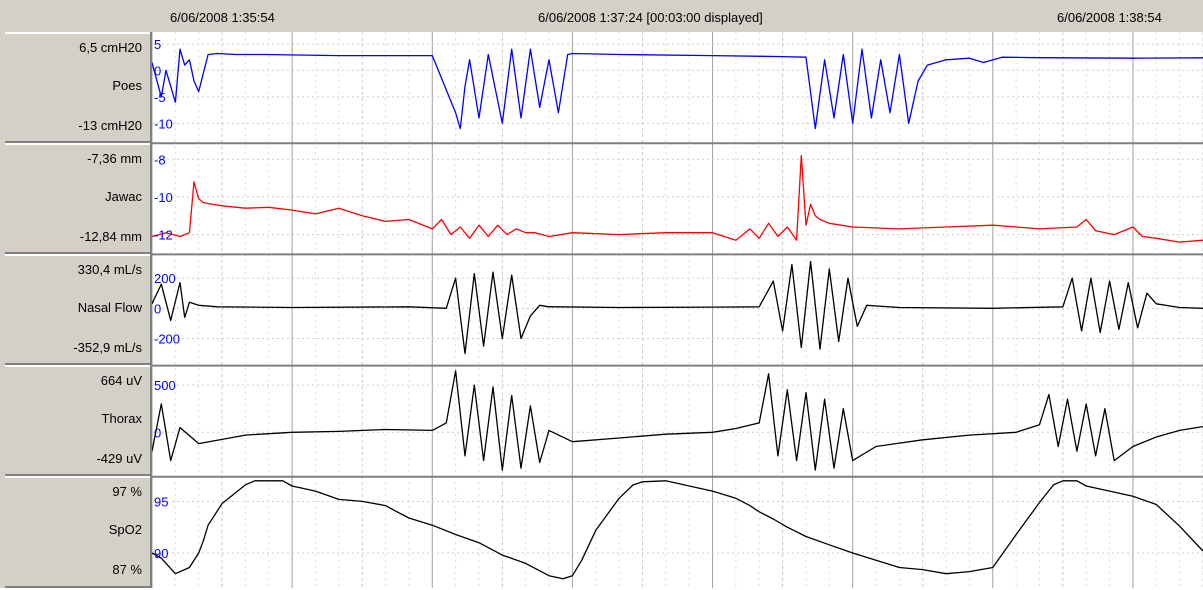 The width and height of the screenshot is (1203, 590). I want to click on header-corner, so click(75, 16).